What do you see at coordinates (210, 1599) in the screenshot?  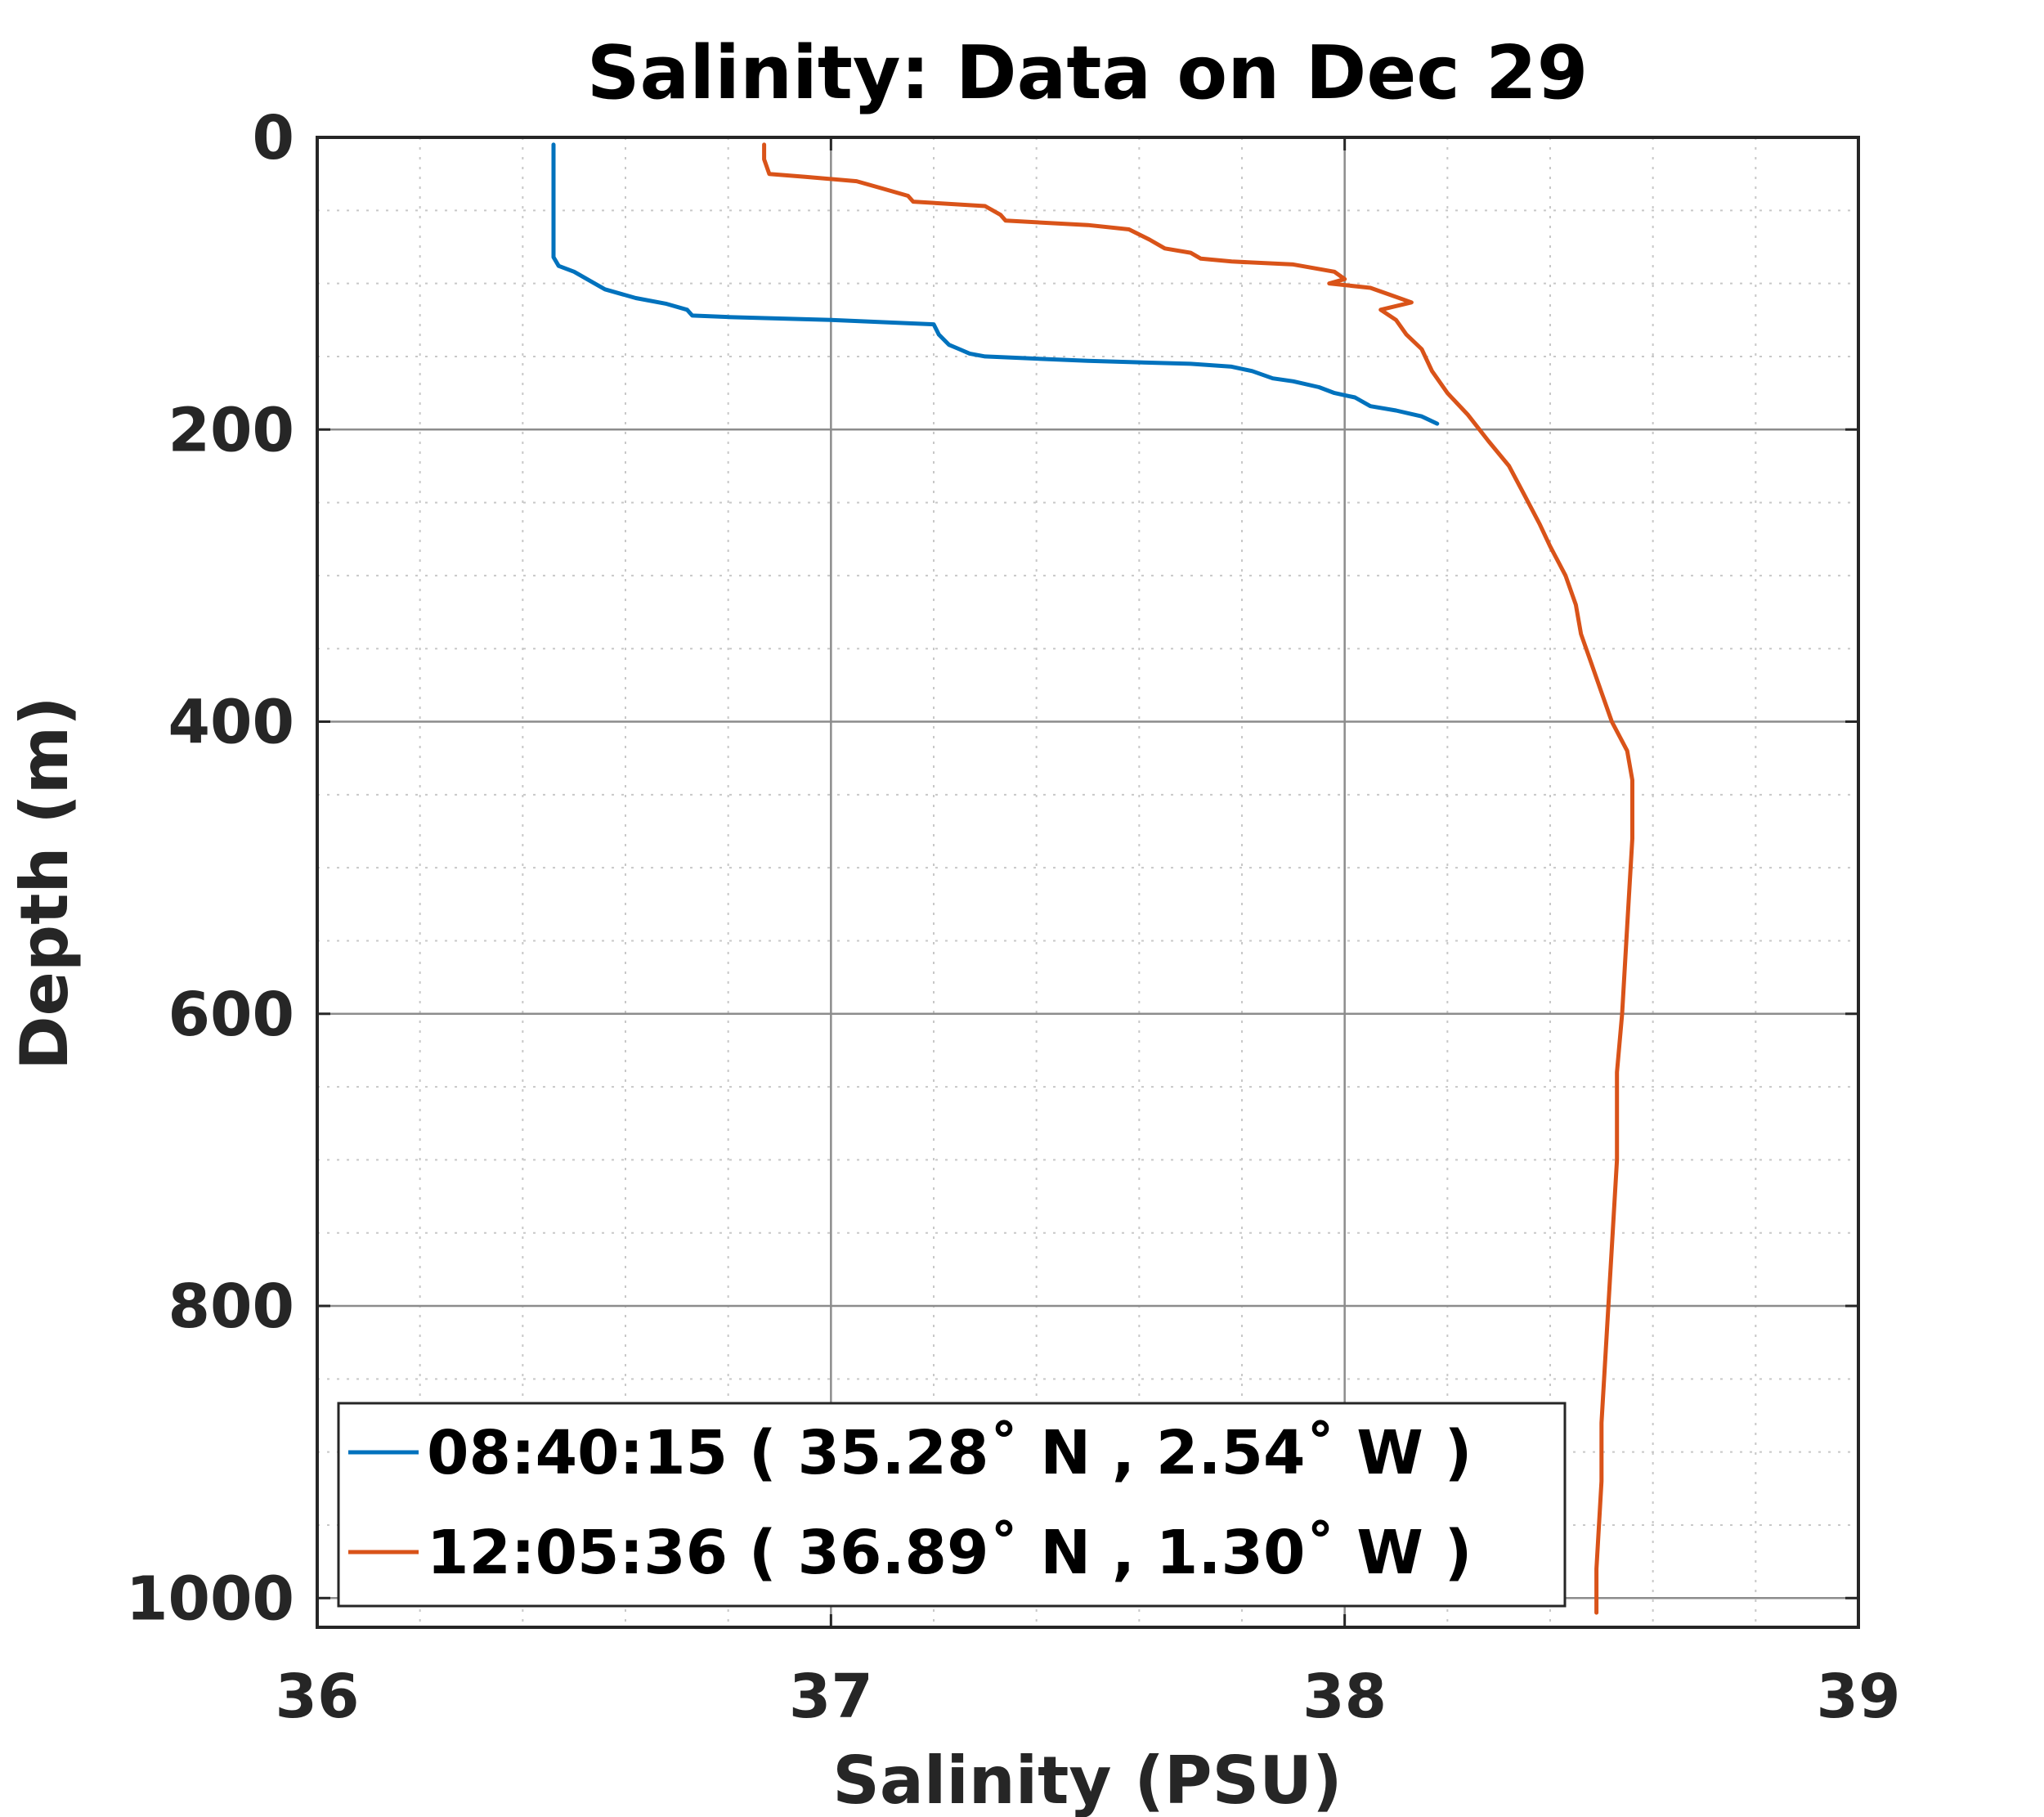 I see `y-tick-label: 1000` at bounding box center [210, 1599].